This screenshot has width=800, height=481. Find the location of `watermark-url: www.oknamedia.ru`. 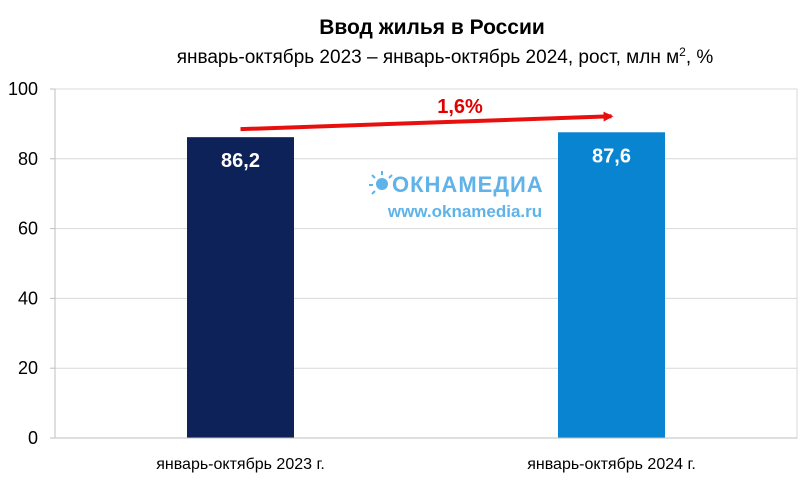

watermark-url: www.oknamedia.ru is located at coordinates (464, 211).